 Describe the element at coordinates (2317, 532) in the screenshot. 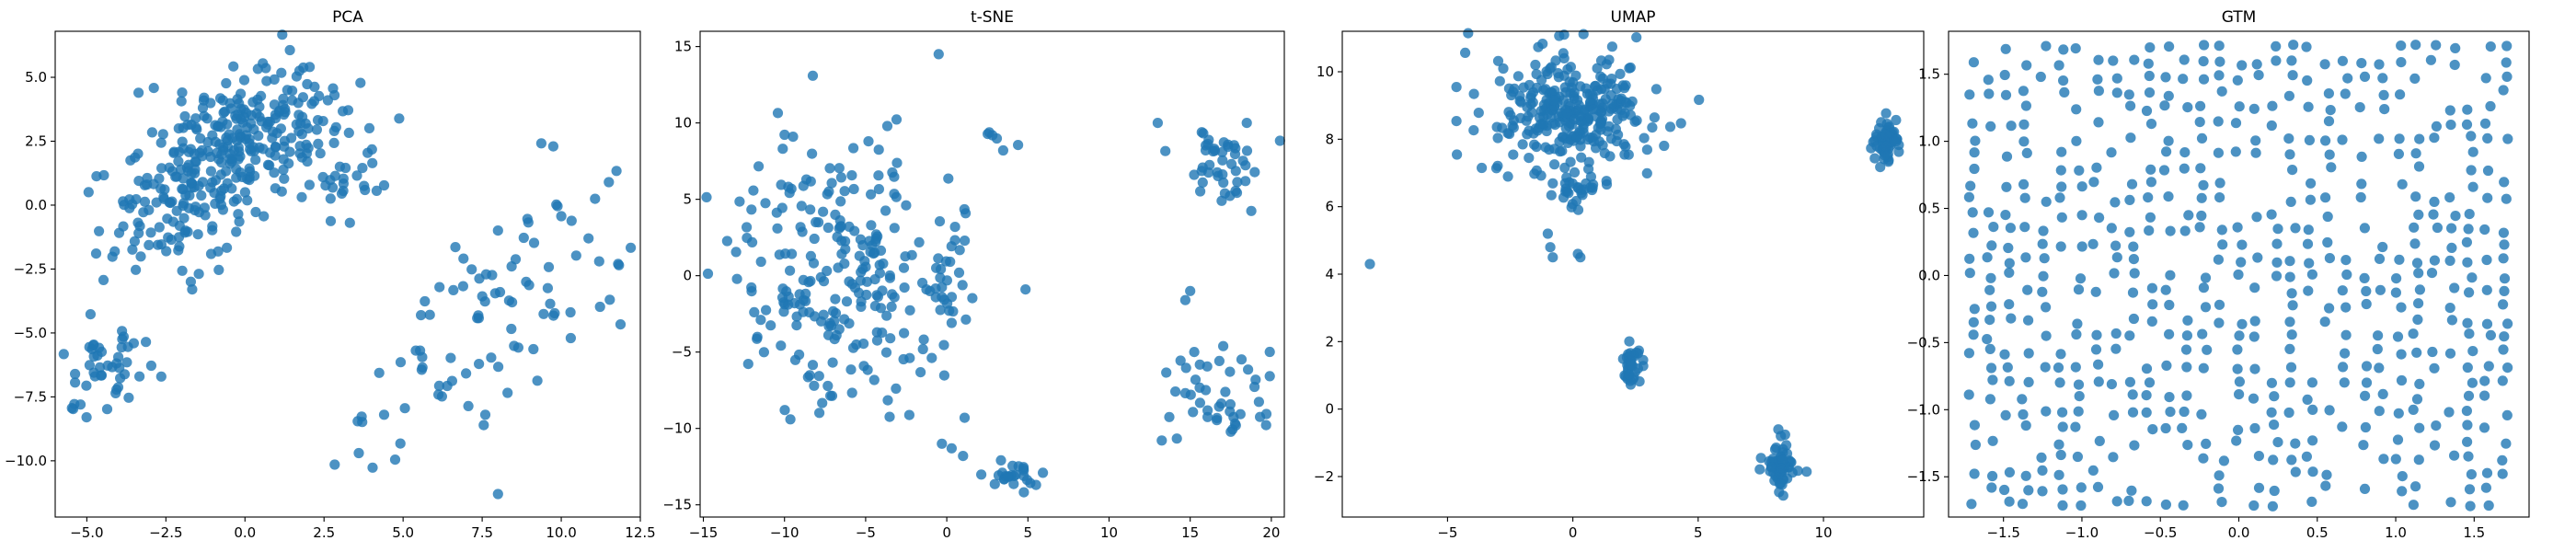

I see `x-tick-label: 0.5` at that location.